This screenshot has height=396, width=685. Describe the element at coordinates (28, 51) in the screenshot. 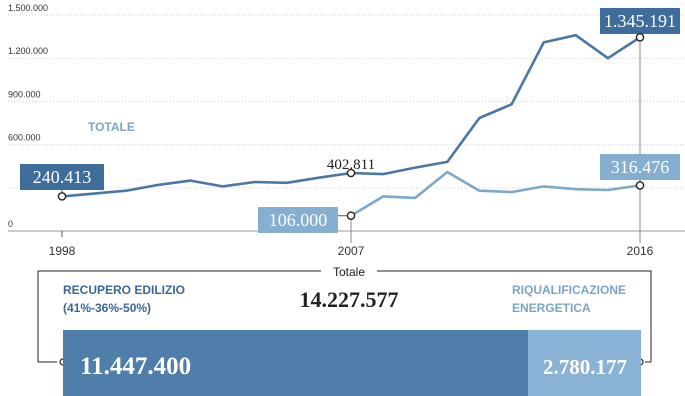

I see `y-tick-label: 1.200.000` at that location.